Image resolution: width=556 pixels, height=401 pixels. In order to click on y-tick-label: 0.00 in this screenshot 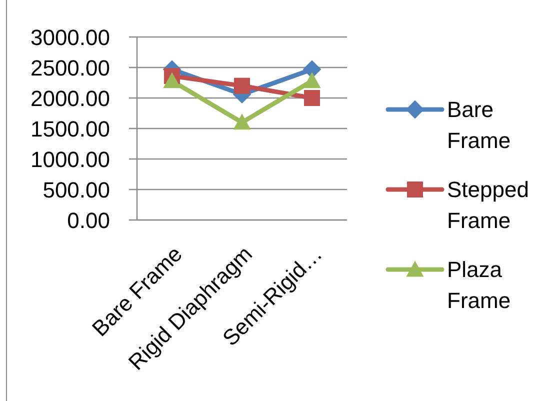, I will do `click(88, 220)`.